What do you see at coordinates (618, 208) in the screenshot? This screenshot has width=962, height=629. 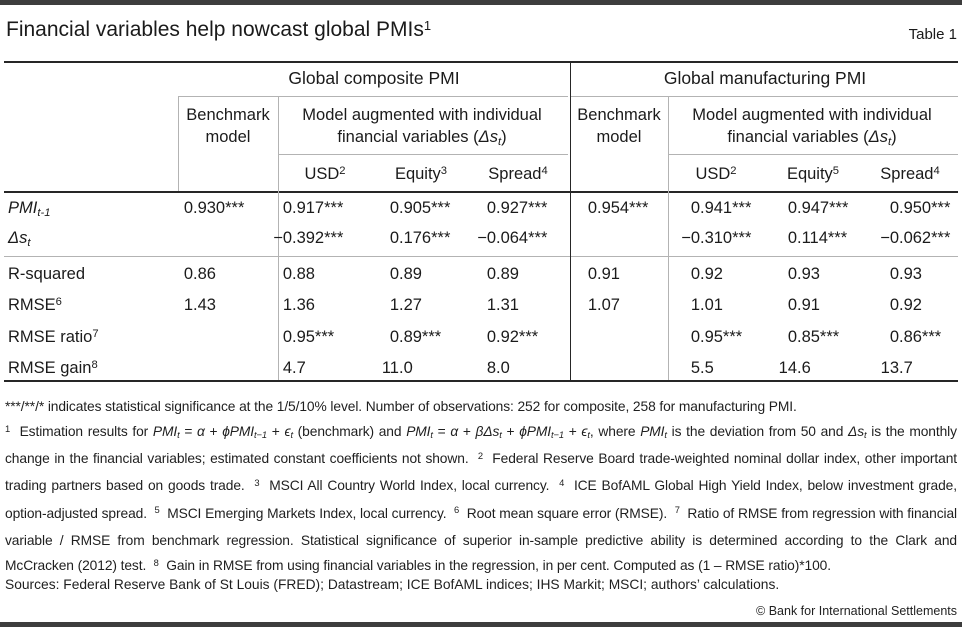 I see `table-cell: 0.954***` at bounding box center [618, 208].